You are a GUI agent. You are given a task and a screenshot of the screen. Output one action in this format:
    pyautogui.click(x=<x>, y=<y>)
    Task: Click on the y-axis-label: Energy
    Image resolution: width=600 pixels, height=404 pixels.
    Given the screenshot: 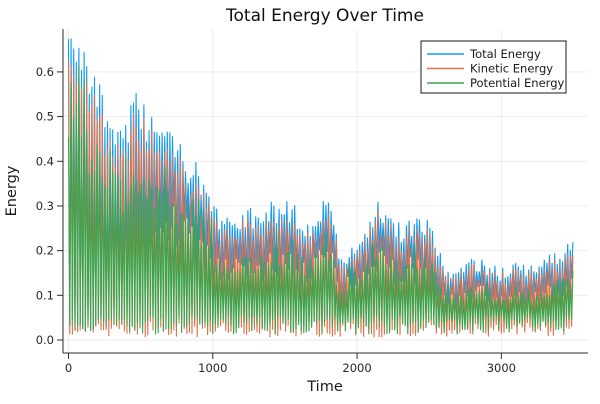 What is the action you would take?
    pyautogui.click(x=12, y=190)
    